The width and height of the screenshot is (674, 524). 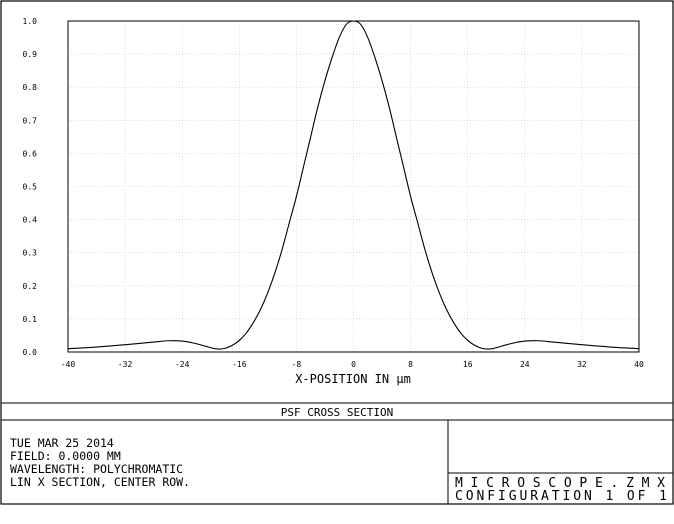 I want to click on y-tick-label: 0.4, so click(x=30, y=220).